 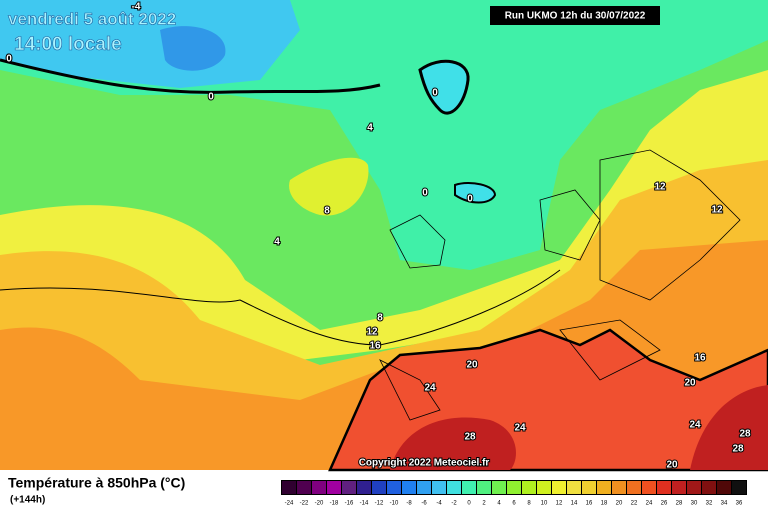 I want to click on date-label: vendredi 5 août 2022, so click(x=92, y=18).